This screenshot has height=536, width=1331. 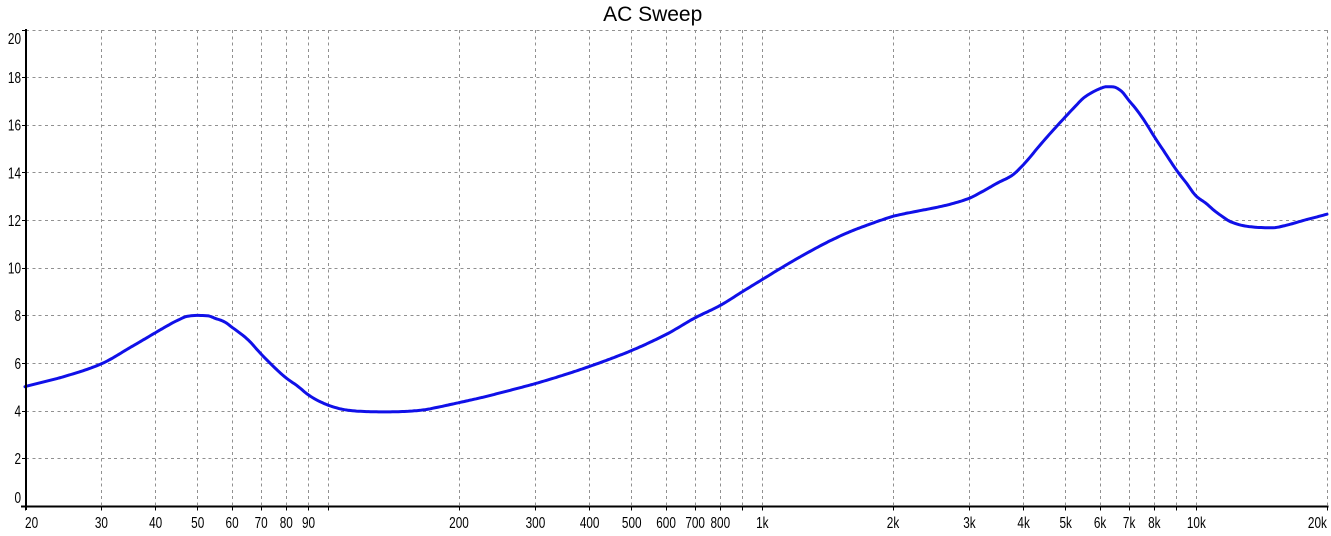 I want to click on svg-text: 70, so click(x=261, y=522).